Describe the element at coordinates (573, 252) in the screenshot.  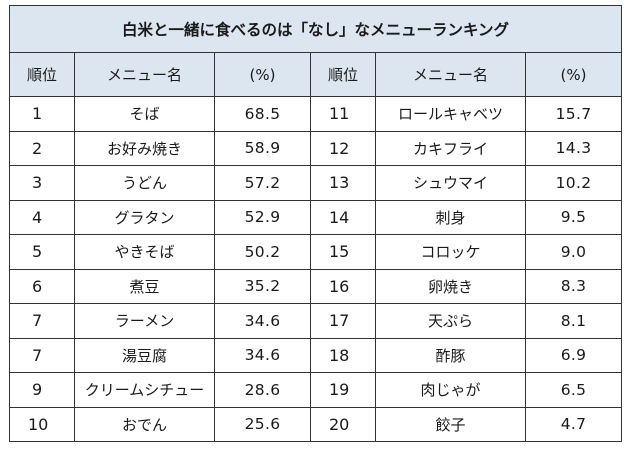
I see `percent-cell: 9.0` at that location.